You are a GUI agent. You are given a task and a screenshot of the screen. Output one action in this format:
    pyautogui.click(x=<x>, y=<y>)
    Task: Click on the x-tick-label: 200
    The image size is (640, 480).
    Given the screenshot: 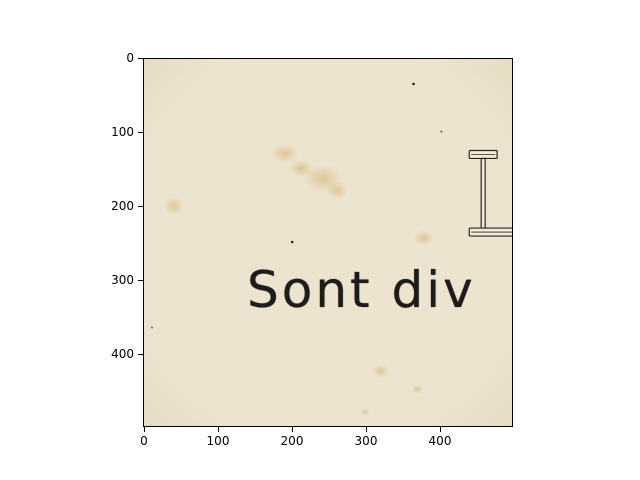 What is the action you would take?
    pyautogui.click(x=292, y=441)
    